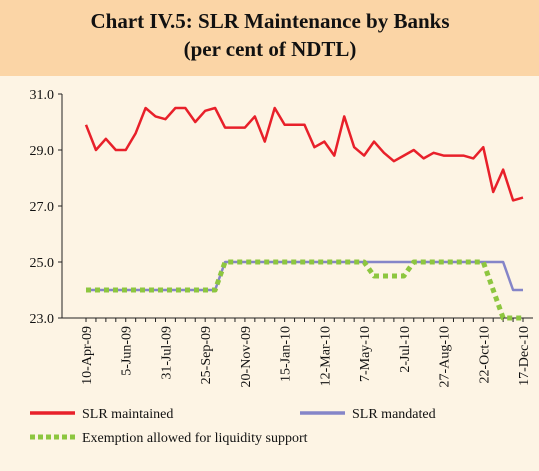 The width and height of the screenshot is (539, 471). I want to click on legend-label: SLR maintained, so click(127, 414).